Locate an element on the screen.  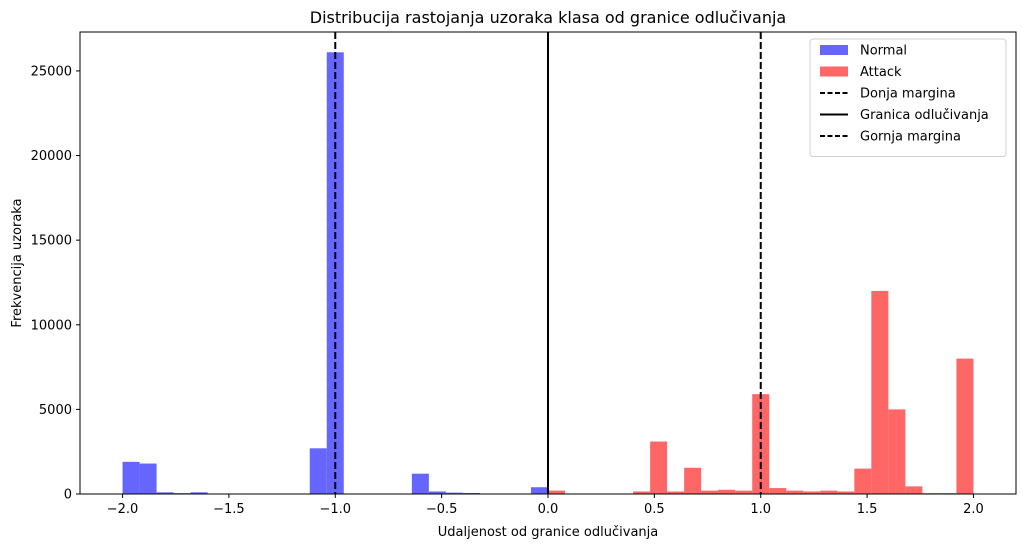
x-tick-label-2: −1.0 is located at coordinates (335, 509).